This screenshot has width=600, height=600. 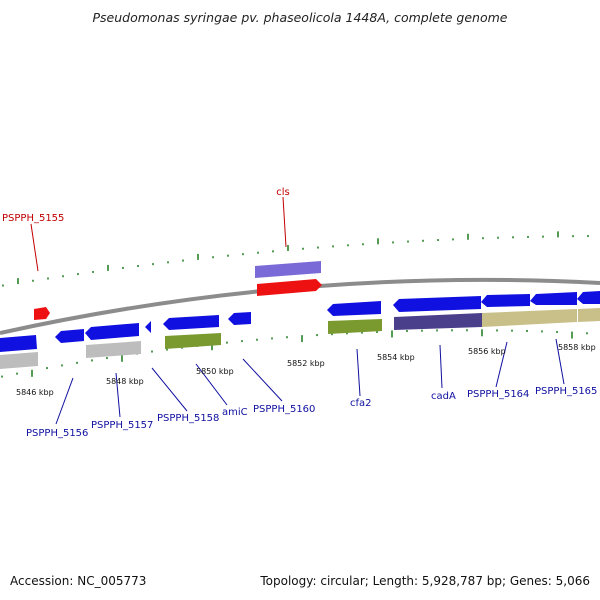 What do you see at coordinates (588, 297) in the screenshot?
I see `feature-gene-g` at bounding box center [588, 297].